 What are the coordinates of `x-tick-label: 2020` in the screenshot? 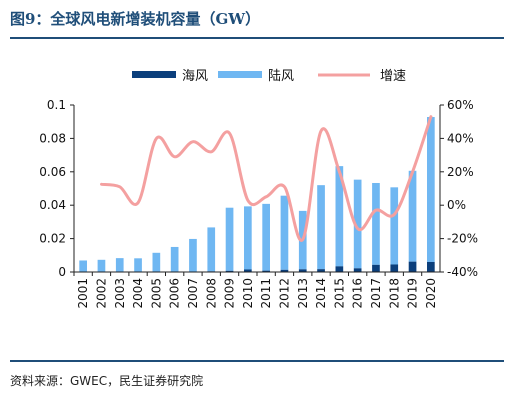 It's located at (431, 293).